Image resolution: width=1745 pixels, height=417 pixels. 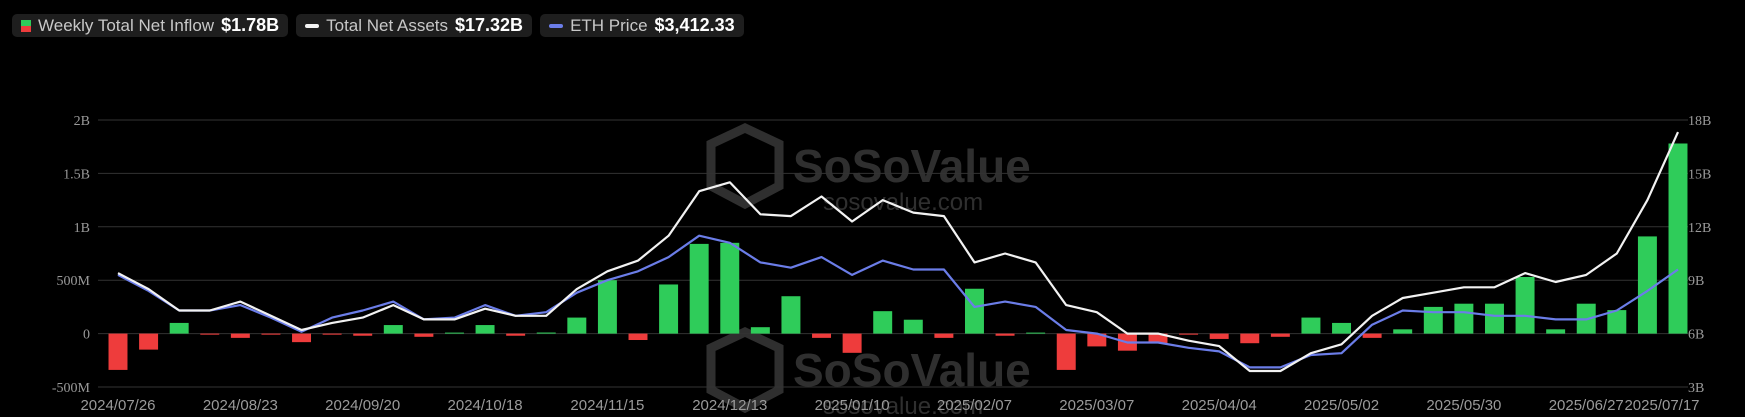 What do you see at coordinates (1699, 174) in the screenshot?
I see `y-right-tick-label: 15B` at bounding box center [1699, 174].